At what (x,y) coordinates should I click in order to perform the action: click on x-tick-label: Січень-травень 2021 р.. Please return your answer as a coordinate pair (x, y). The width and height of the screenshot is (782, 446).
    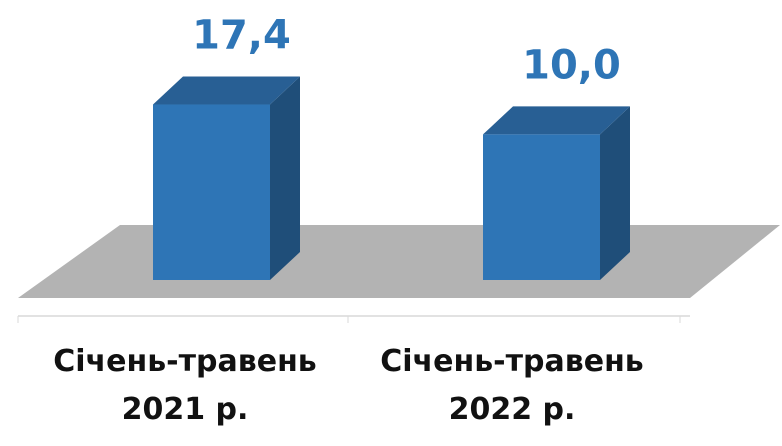
    Looking at the image, I should click on (185, 385).